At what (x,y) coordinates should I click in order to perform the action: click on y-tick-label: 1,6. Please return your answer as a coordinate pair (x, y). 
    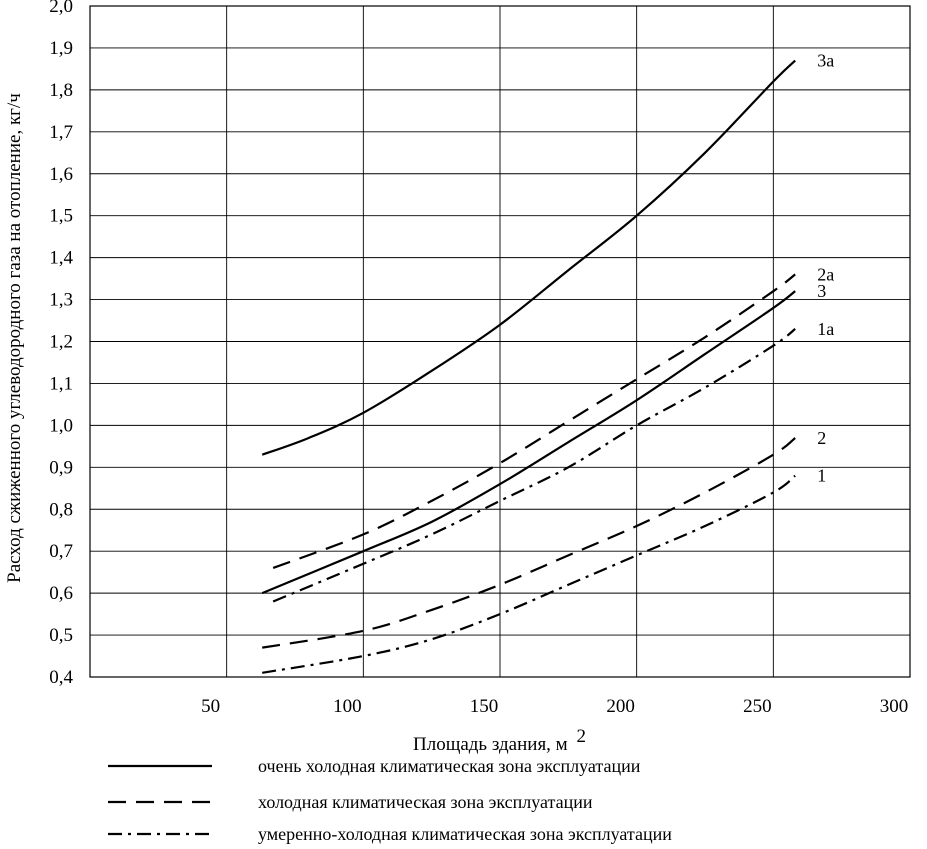
    Looking at the image, I should click on (61, 174).